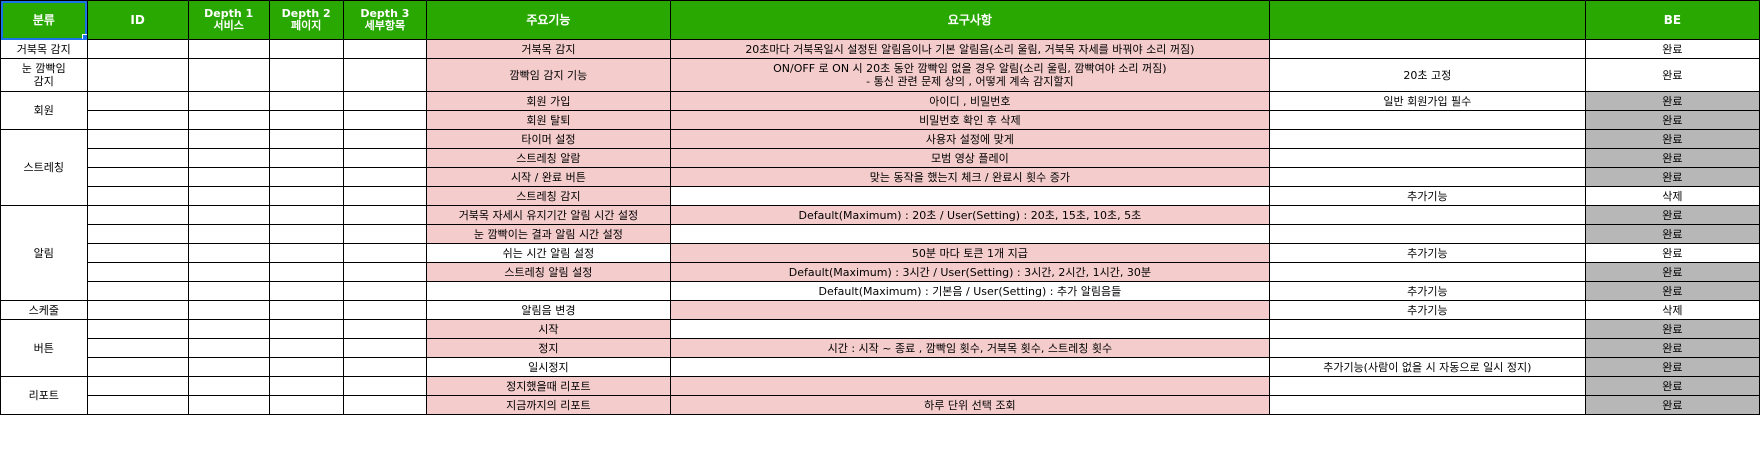 This screenshot has width=1760, height=463. Describe the element at coordinates (969, 177) in the screenshot. I see `requirement-cell: 맞는 동작을 했는지 체크 / 완료시 횟수 증가` at that location.